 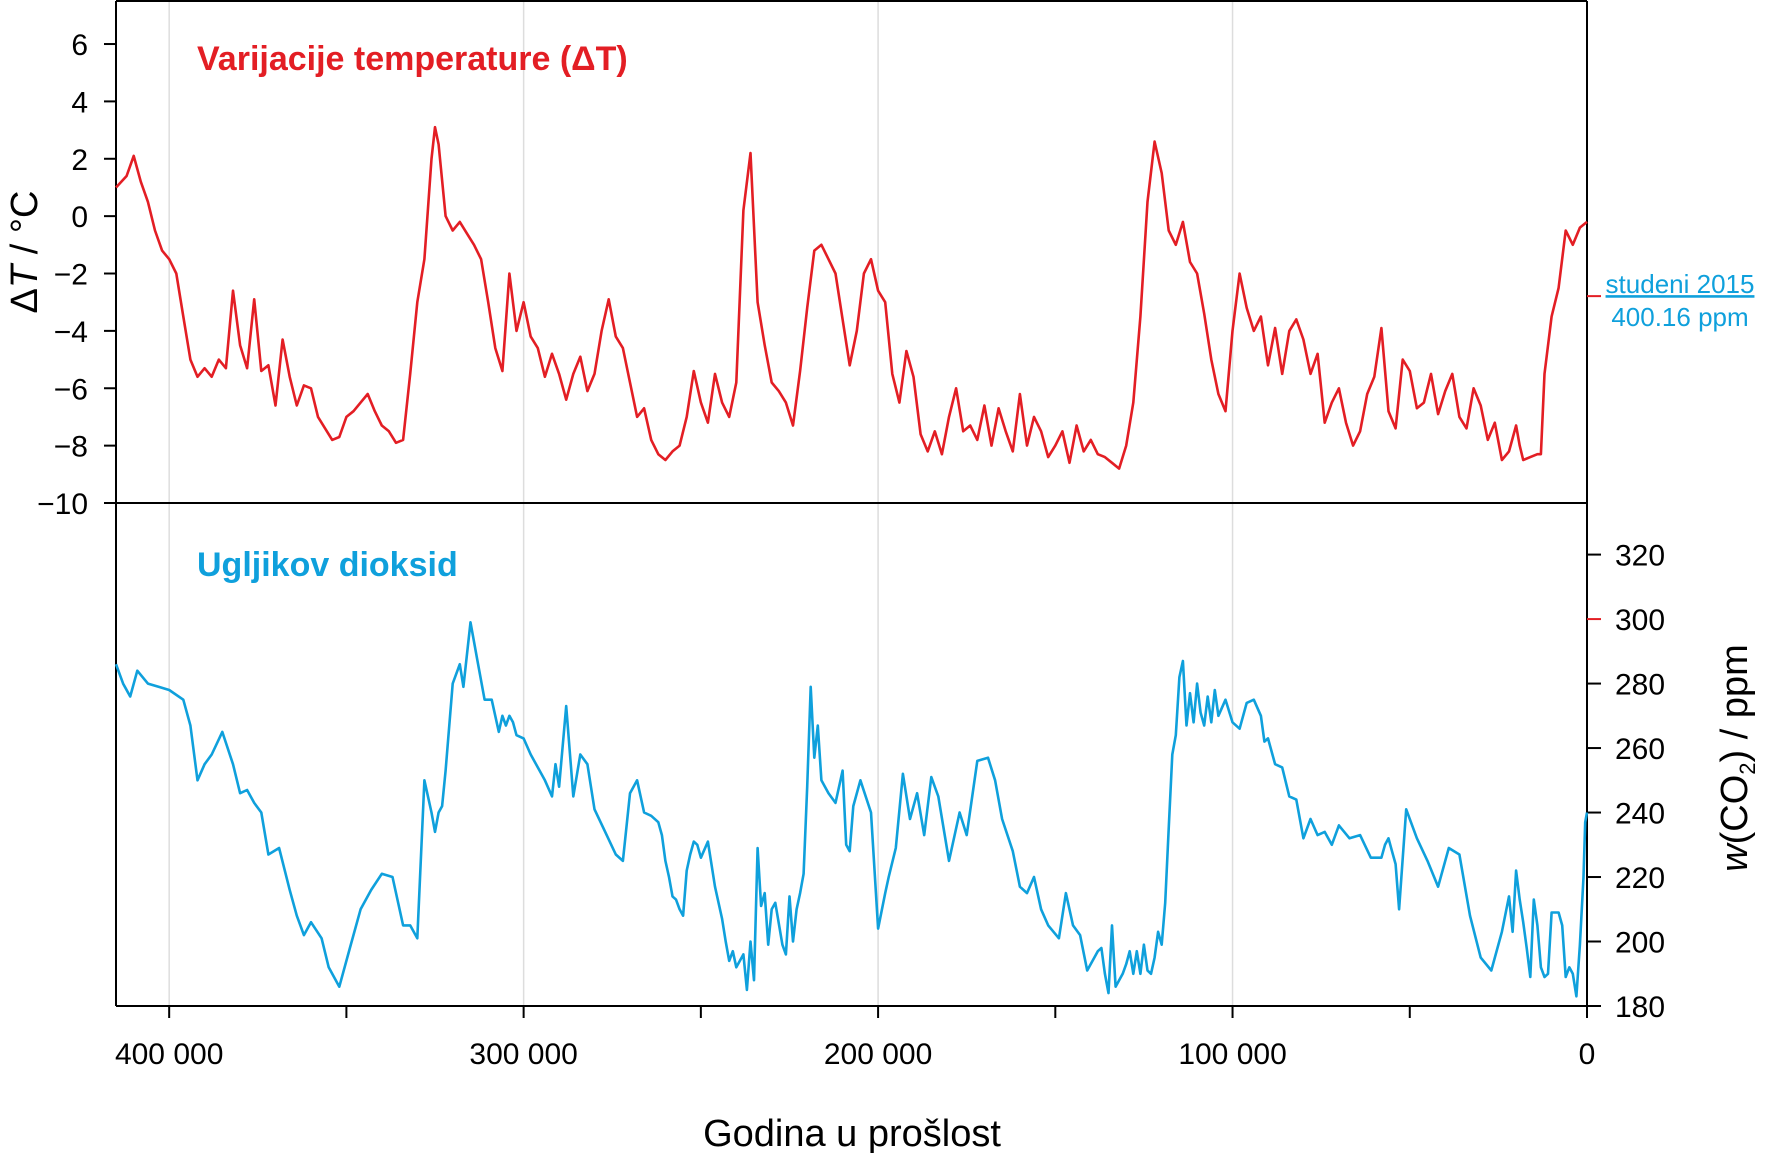 What do you see at coordinates (1679, 317) in the screenshot?
I see `annotation-value: 400.16 ppm` at bounding box center [1679, 317].